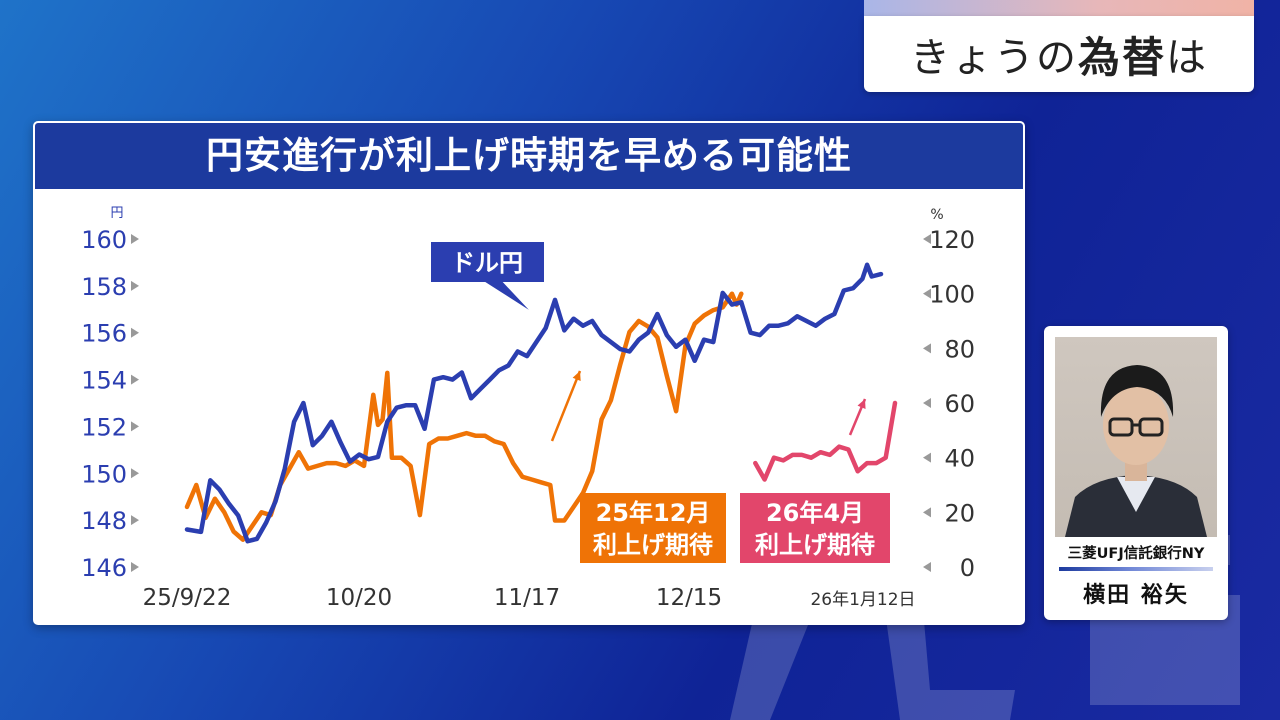 Image resolution: width=1280 pixels, height=720 pixels. I want to click on dec-hike-line1: 25年12月, so click(653, 513).